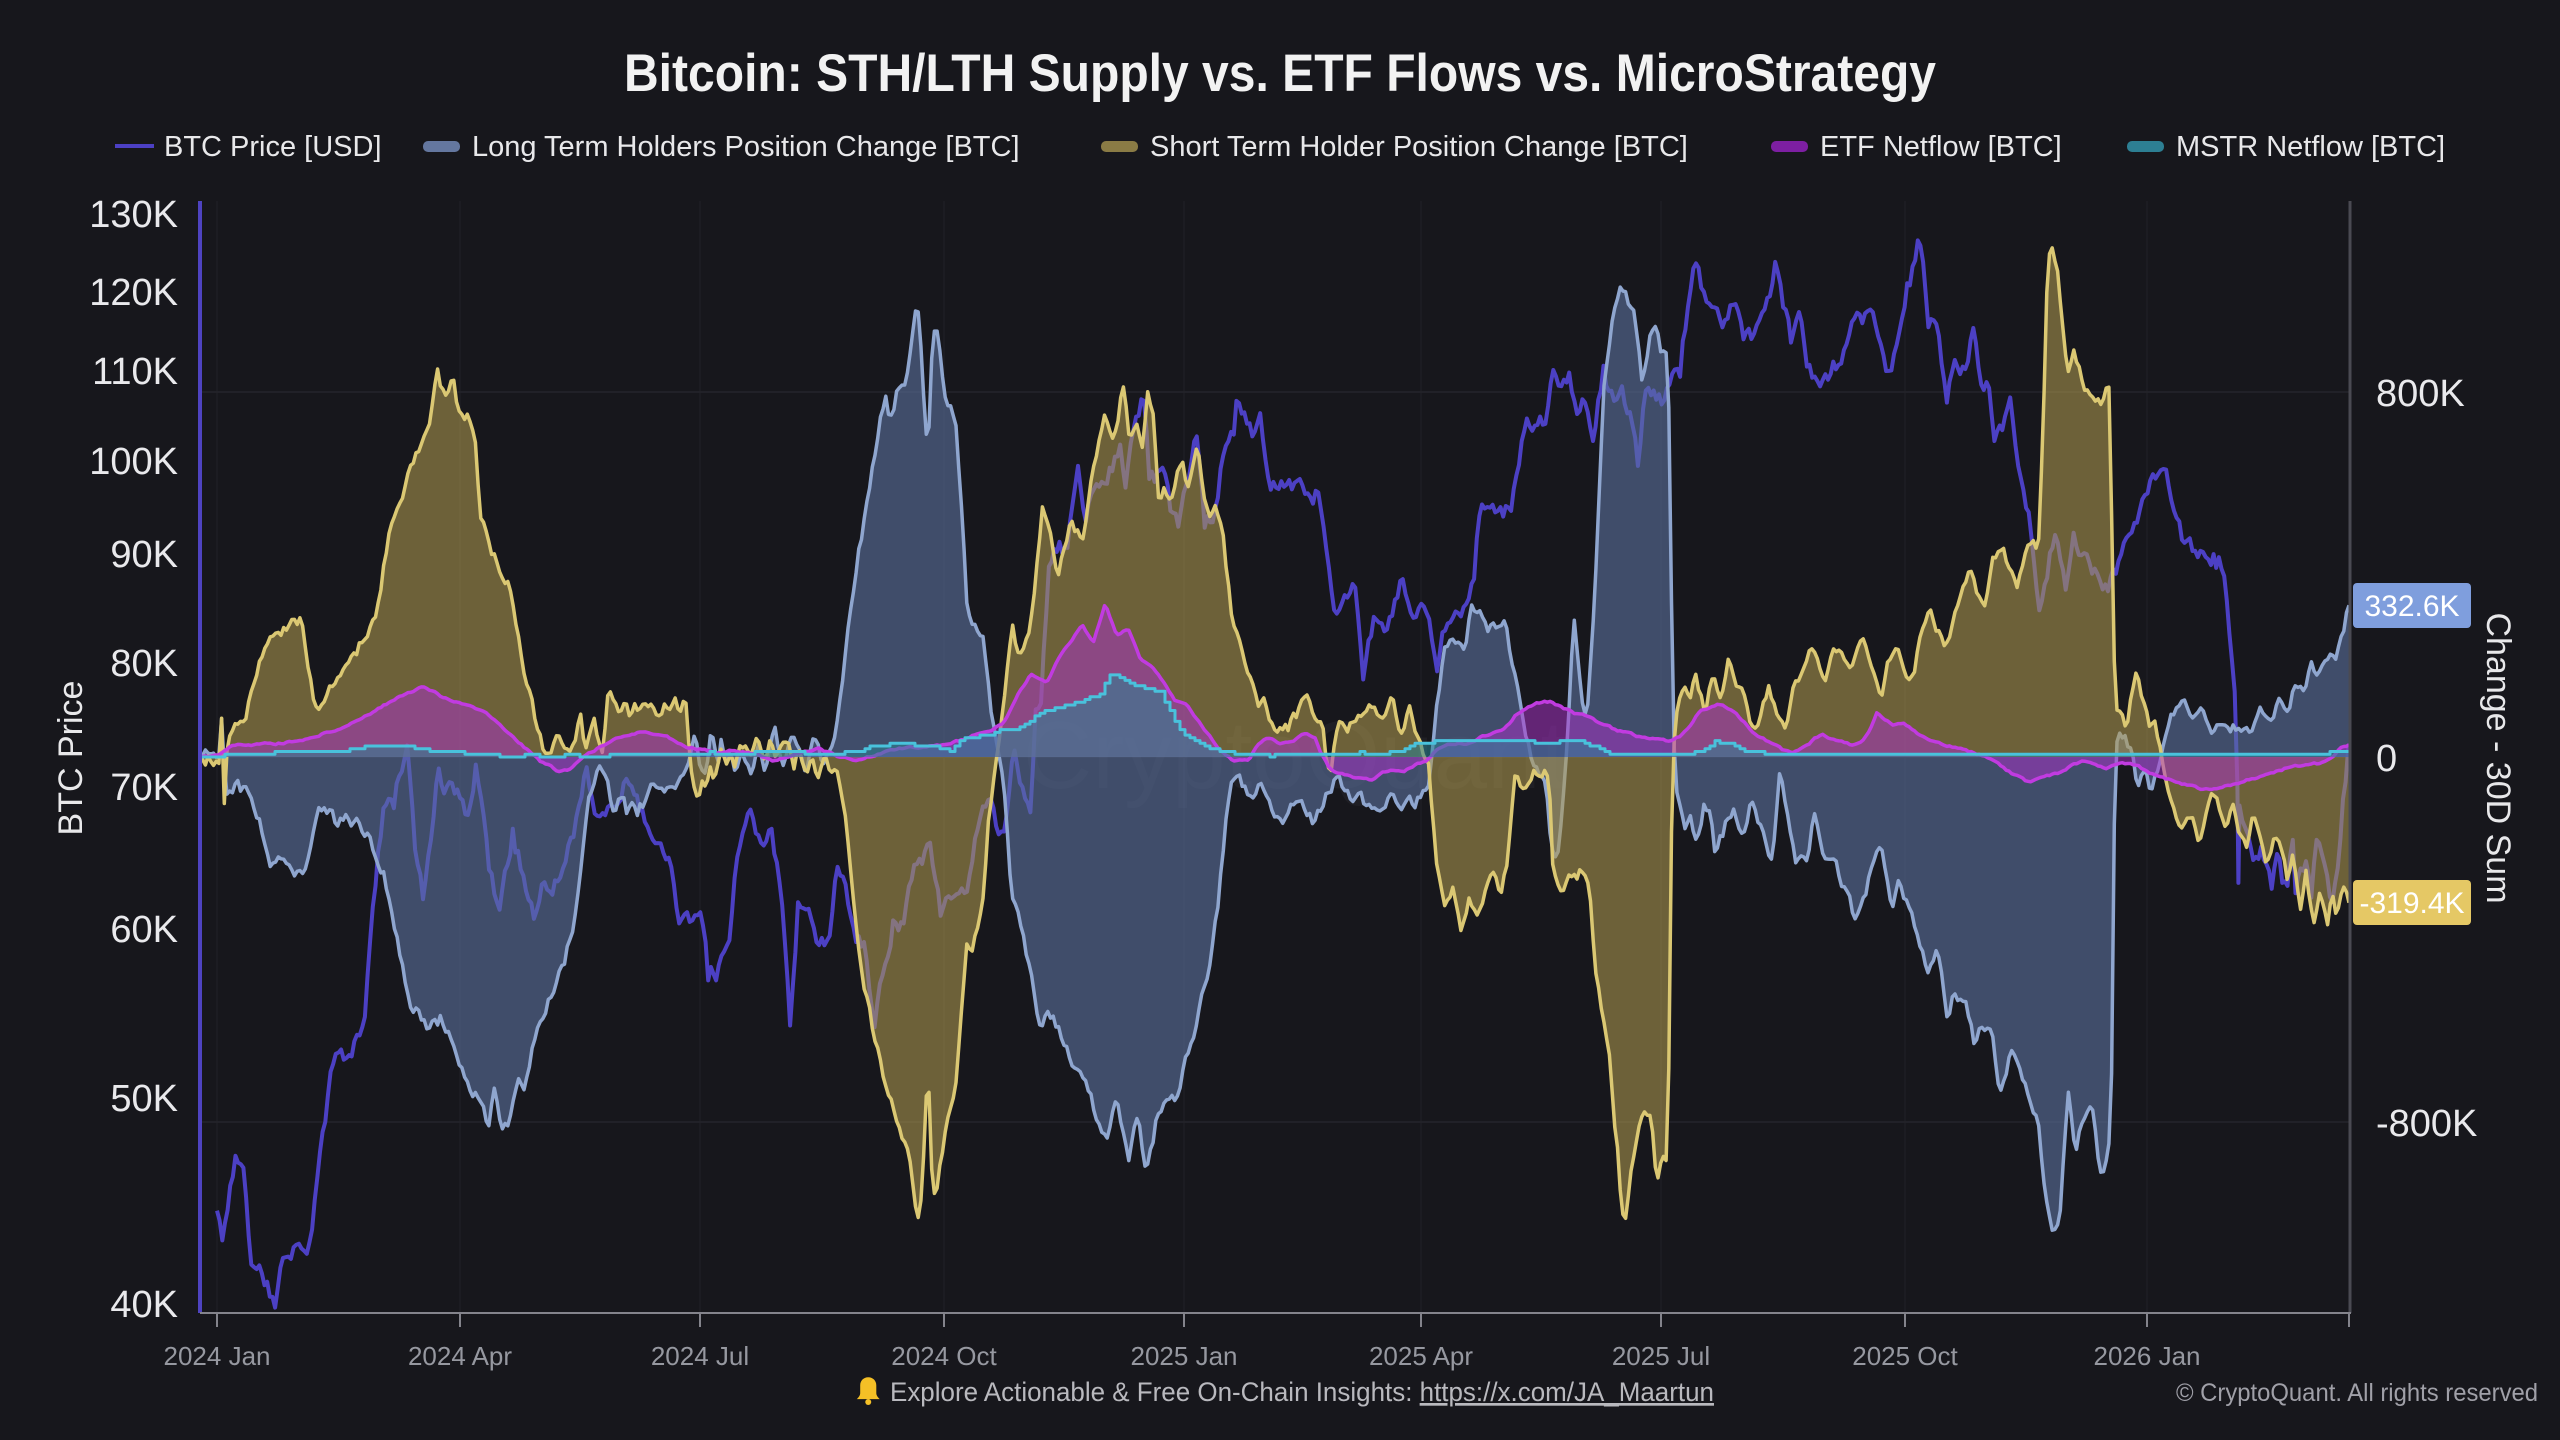 This screenshot has width=2560, height=1440. I want to click on svg-text: 2024 Apr, so click(460, 1356).